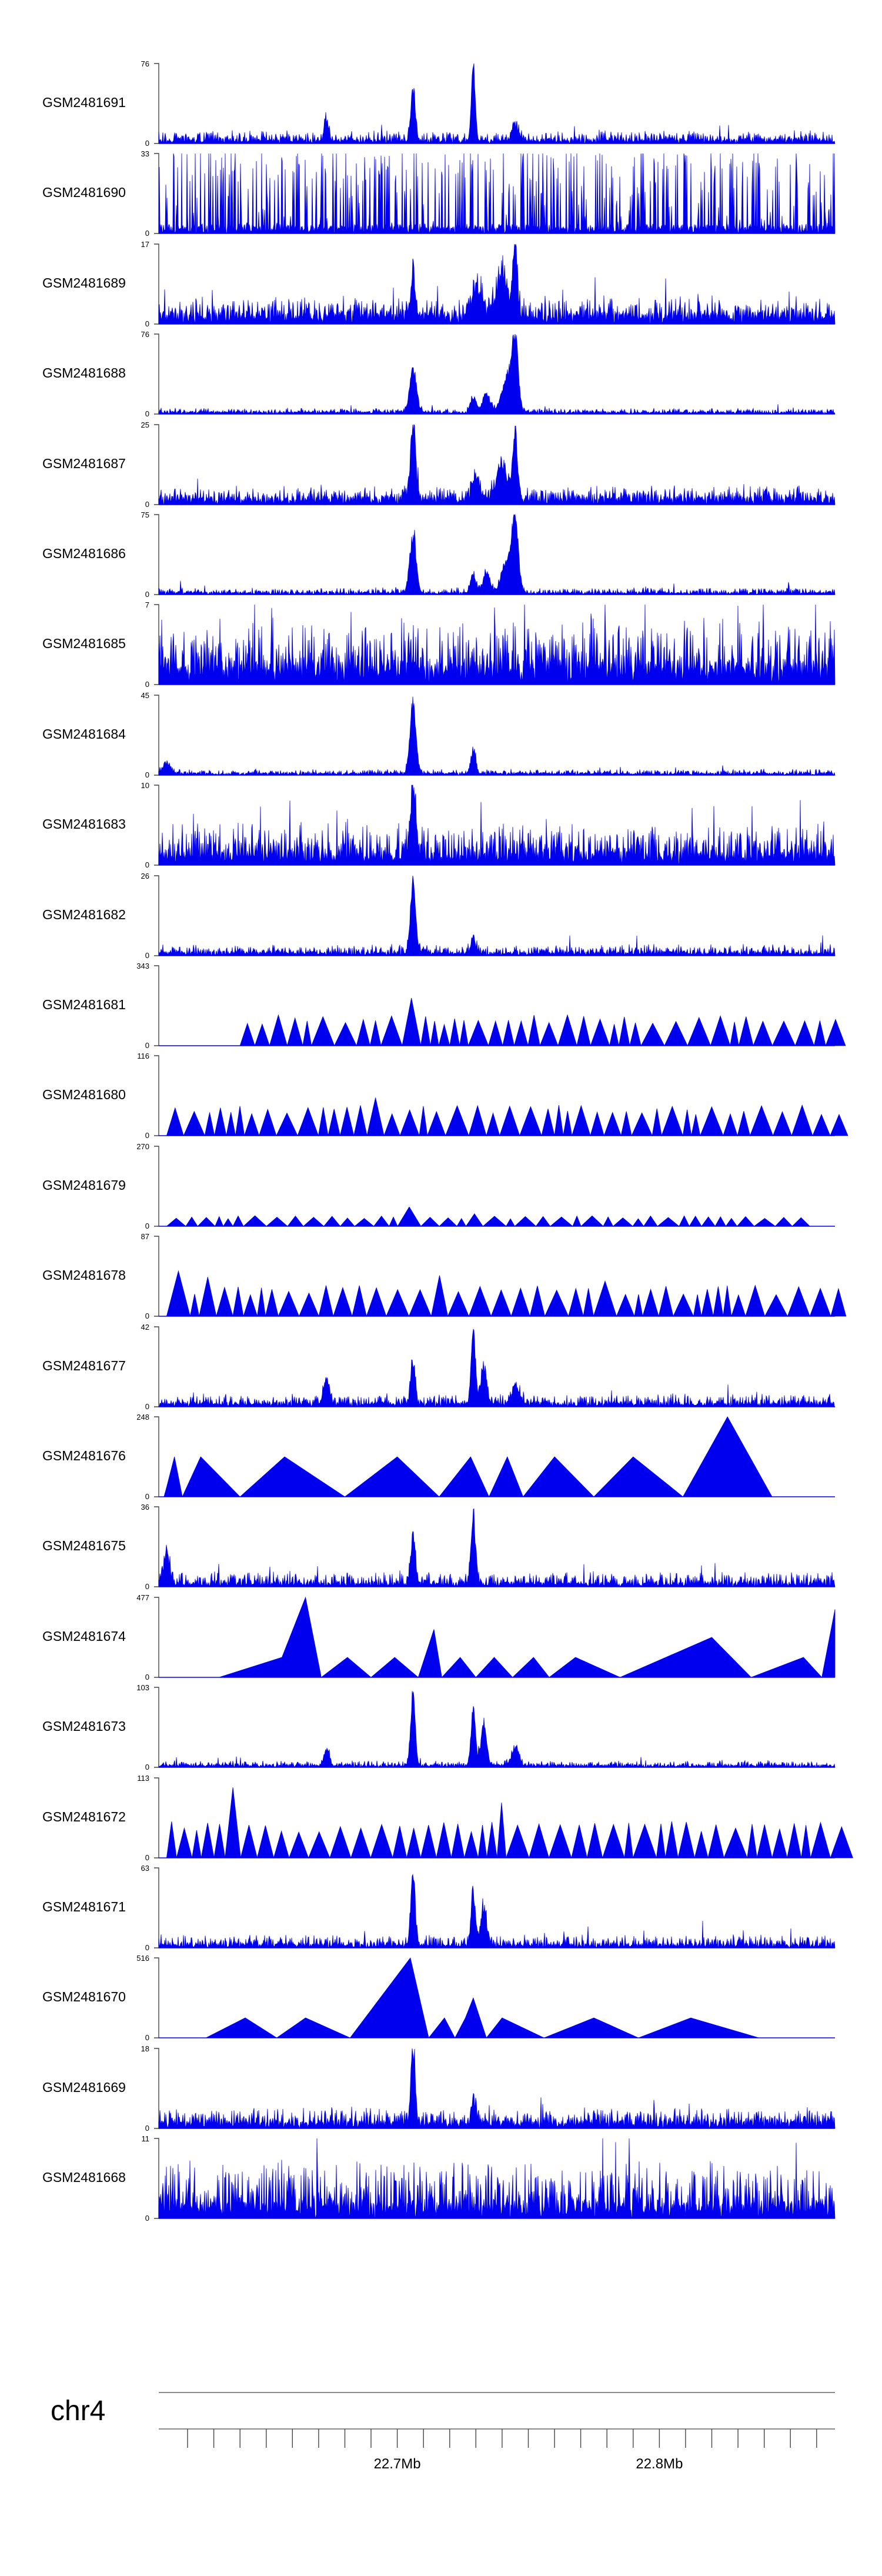  I want to click on y-max-label: 270, so click(142, 1146).